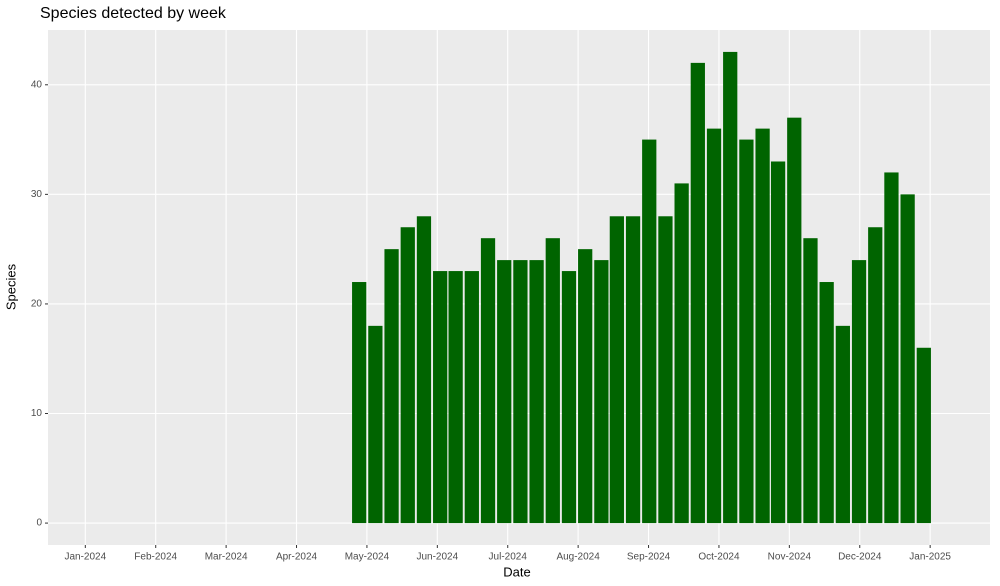  I want to click on x-tick-label: Apr-2024, so click(297, 557).